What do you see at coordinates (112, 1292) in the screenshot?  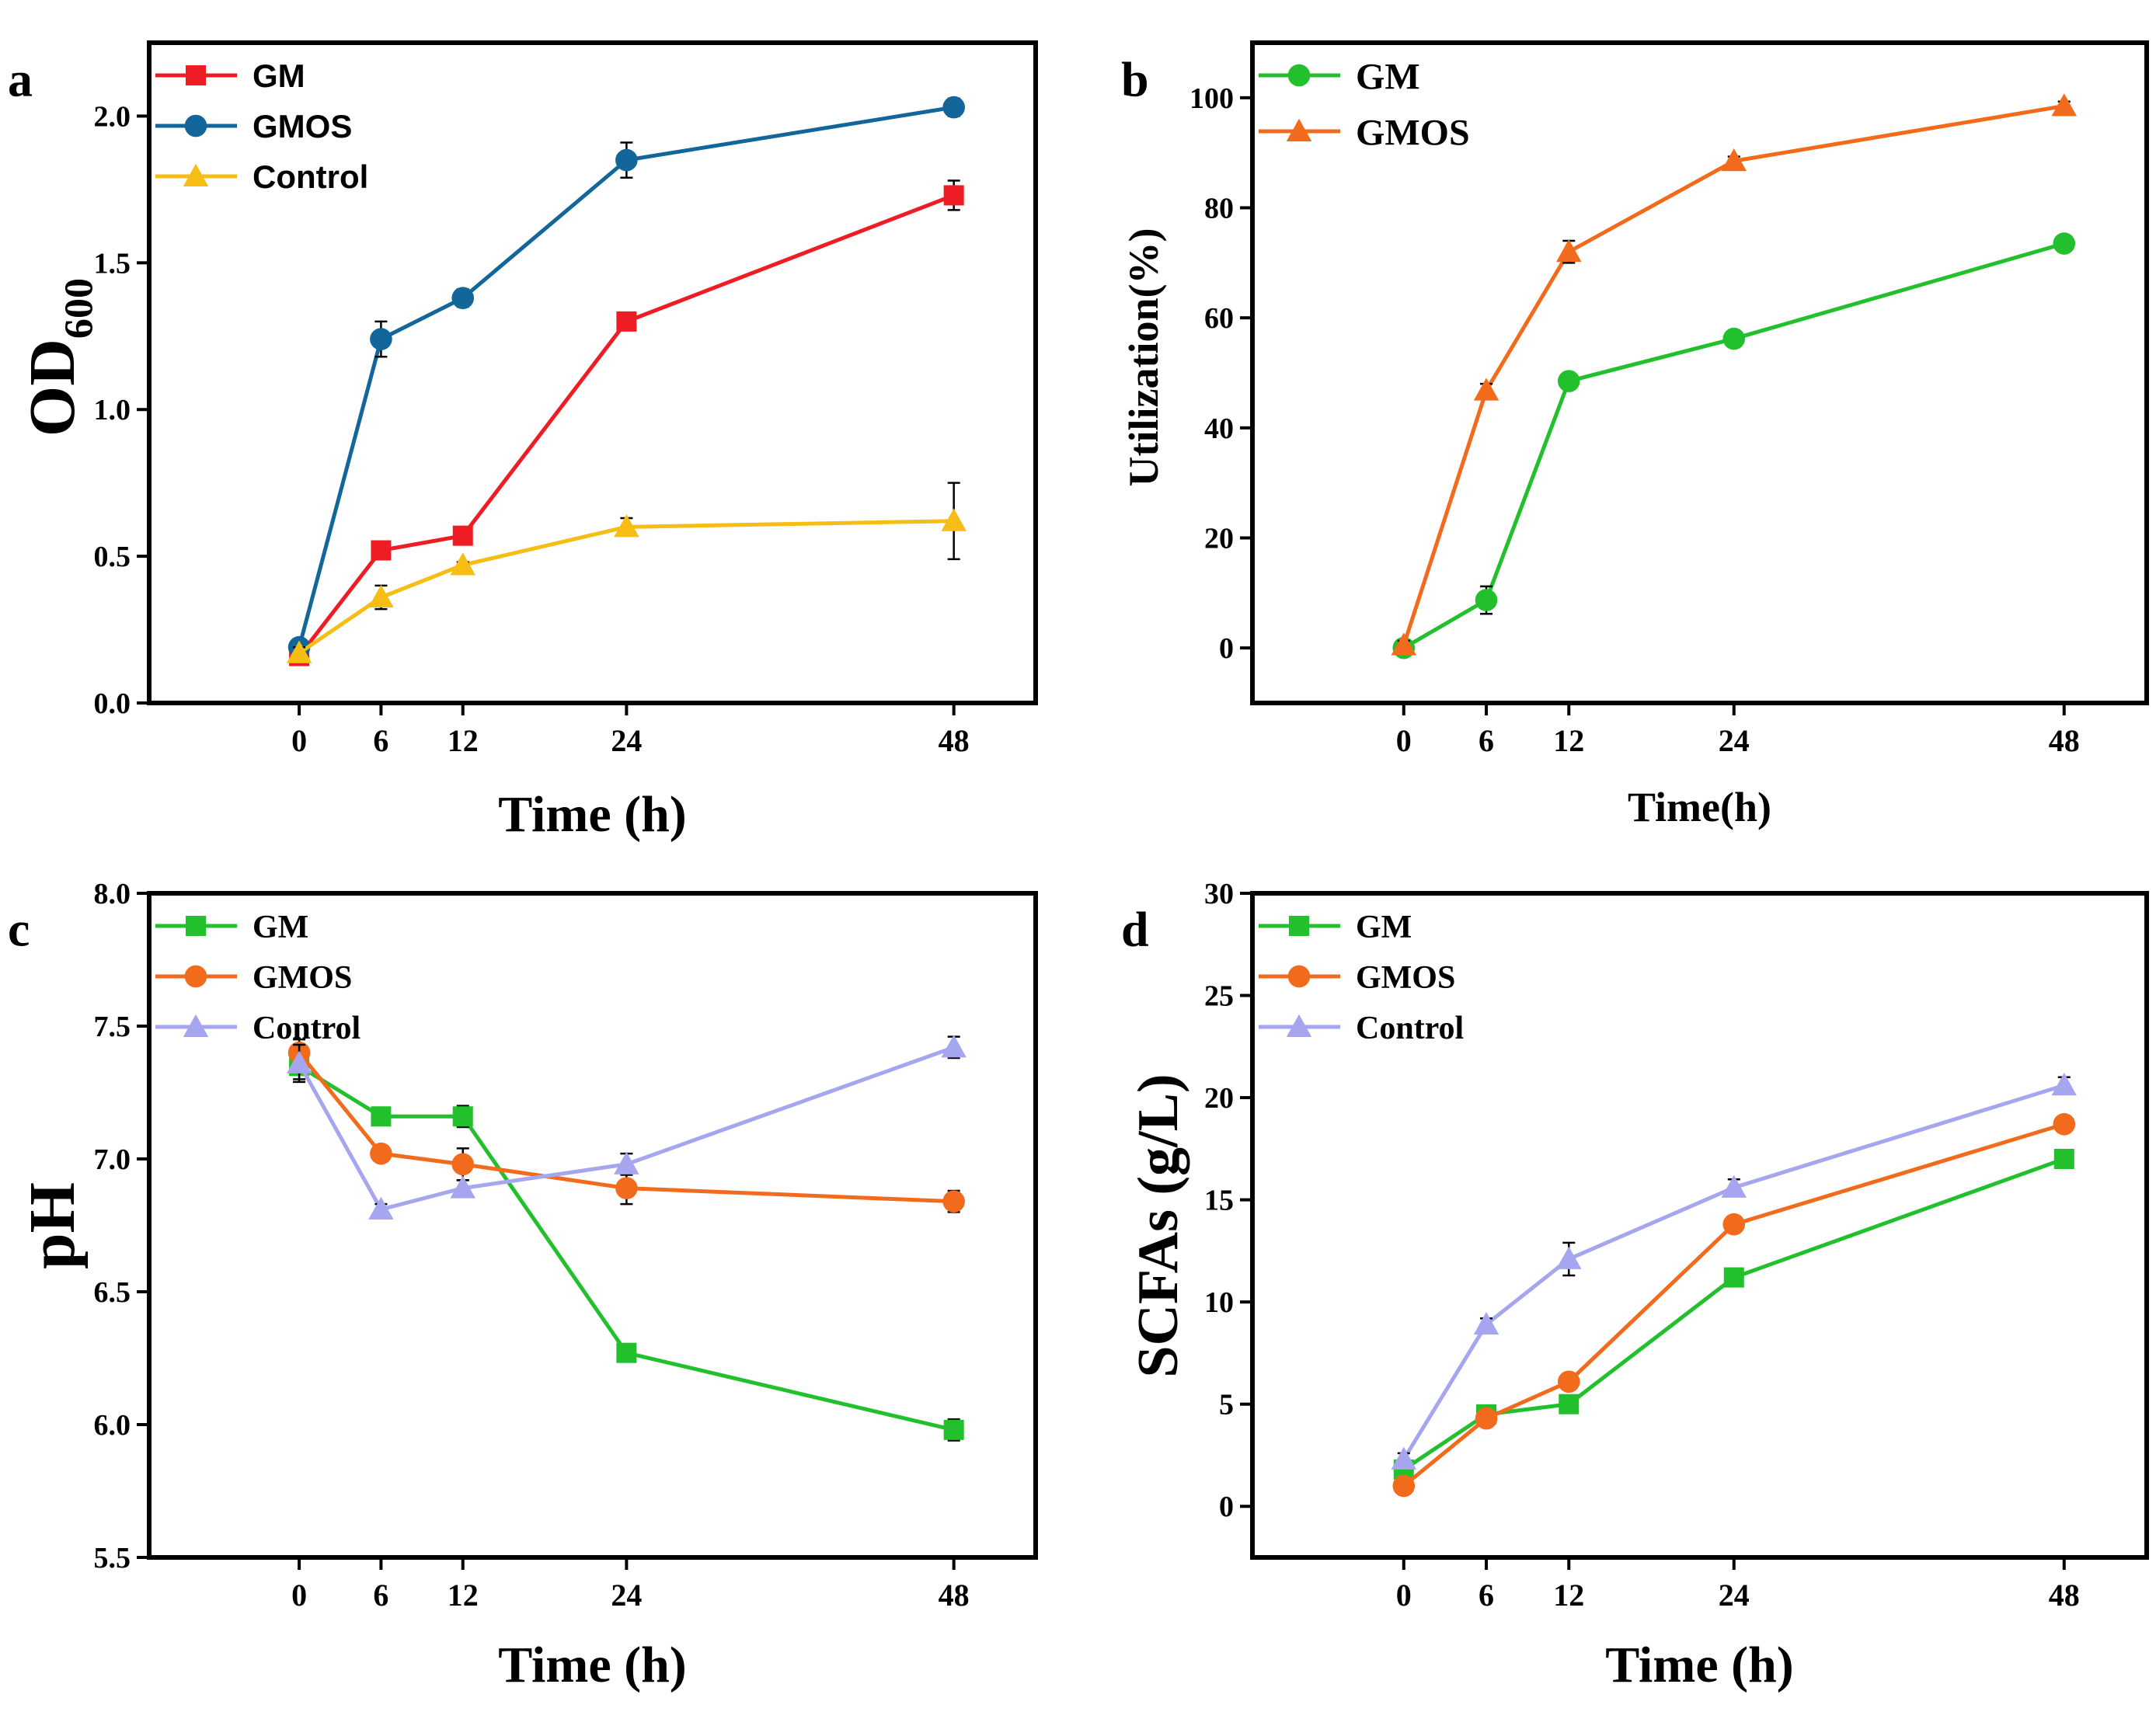 I see `y-tick-label: 6.5` at bounding box center [112, 1292].